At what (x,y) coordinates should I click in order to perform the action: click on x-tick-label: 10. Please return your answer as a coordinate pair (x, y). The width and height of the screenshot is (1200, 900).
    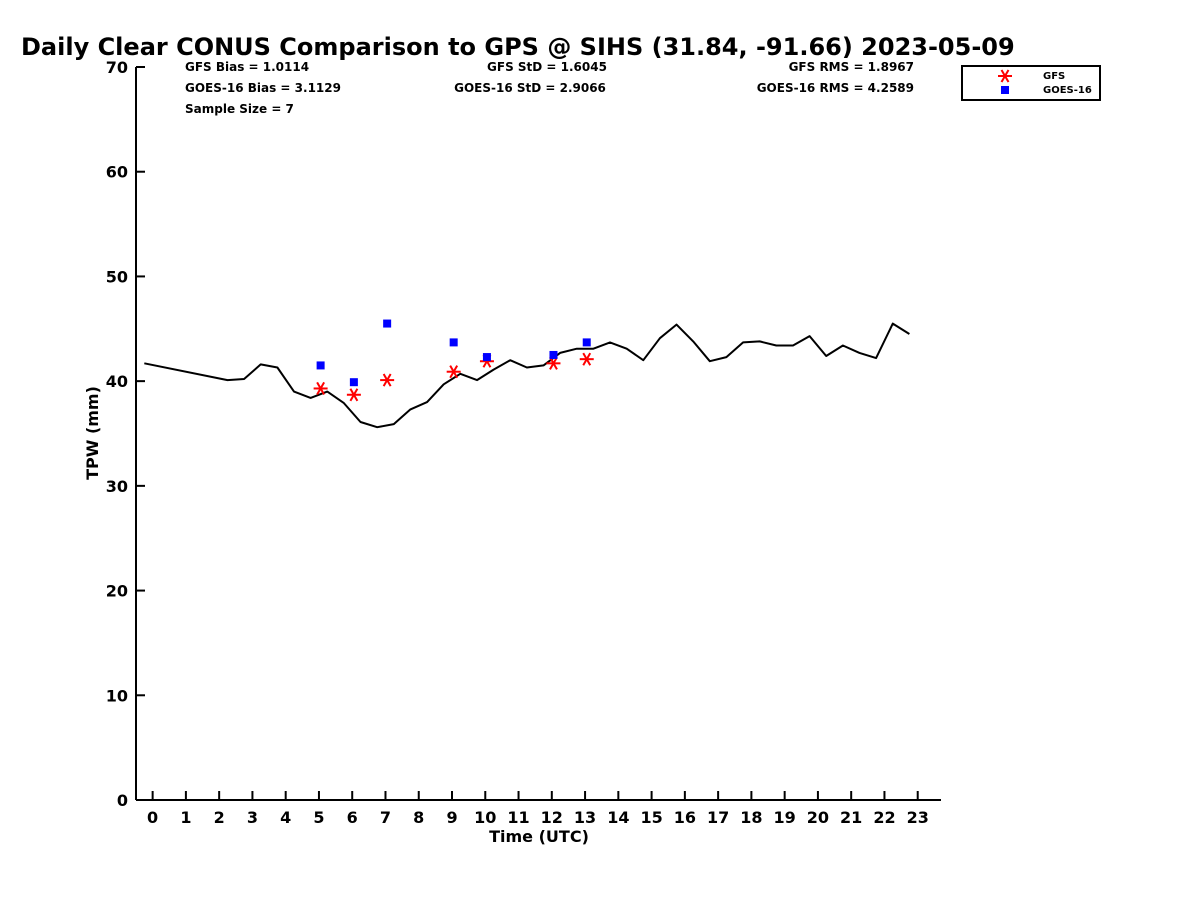
    Looking at the image, I should click on (485, 817).